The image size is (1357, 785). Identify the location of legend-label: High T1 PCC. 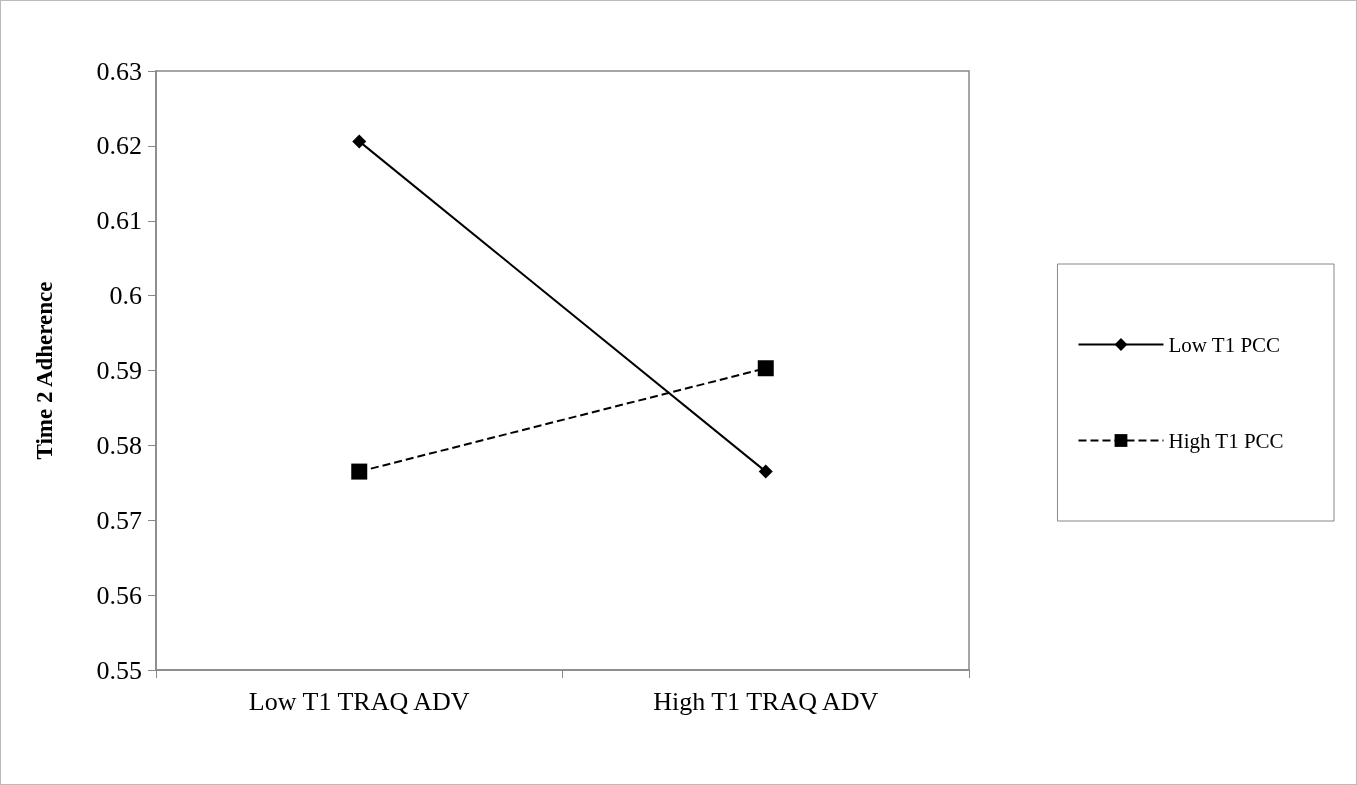
(1226, 440).